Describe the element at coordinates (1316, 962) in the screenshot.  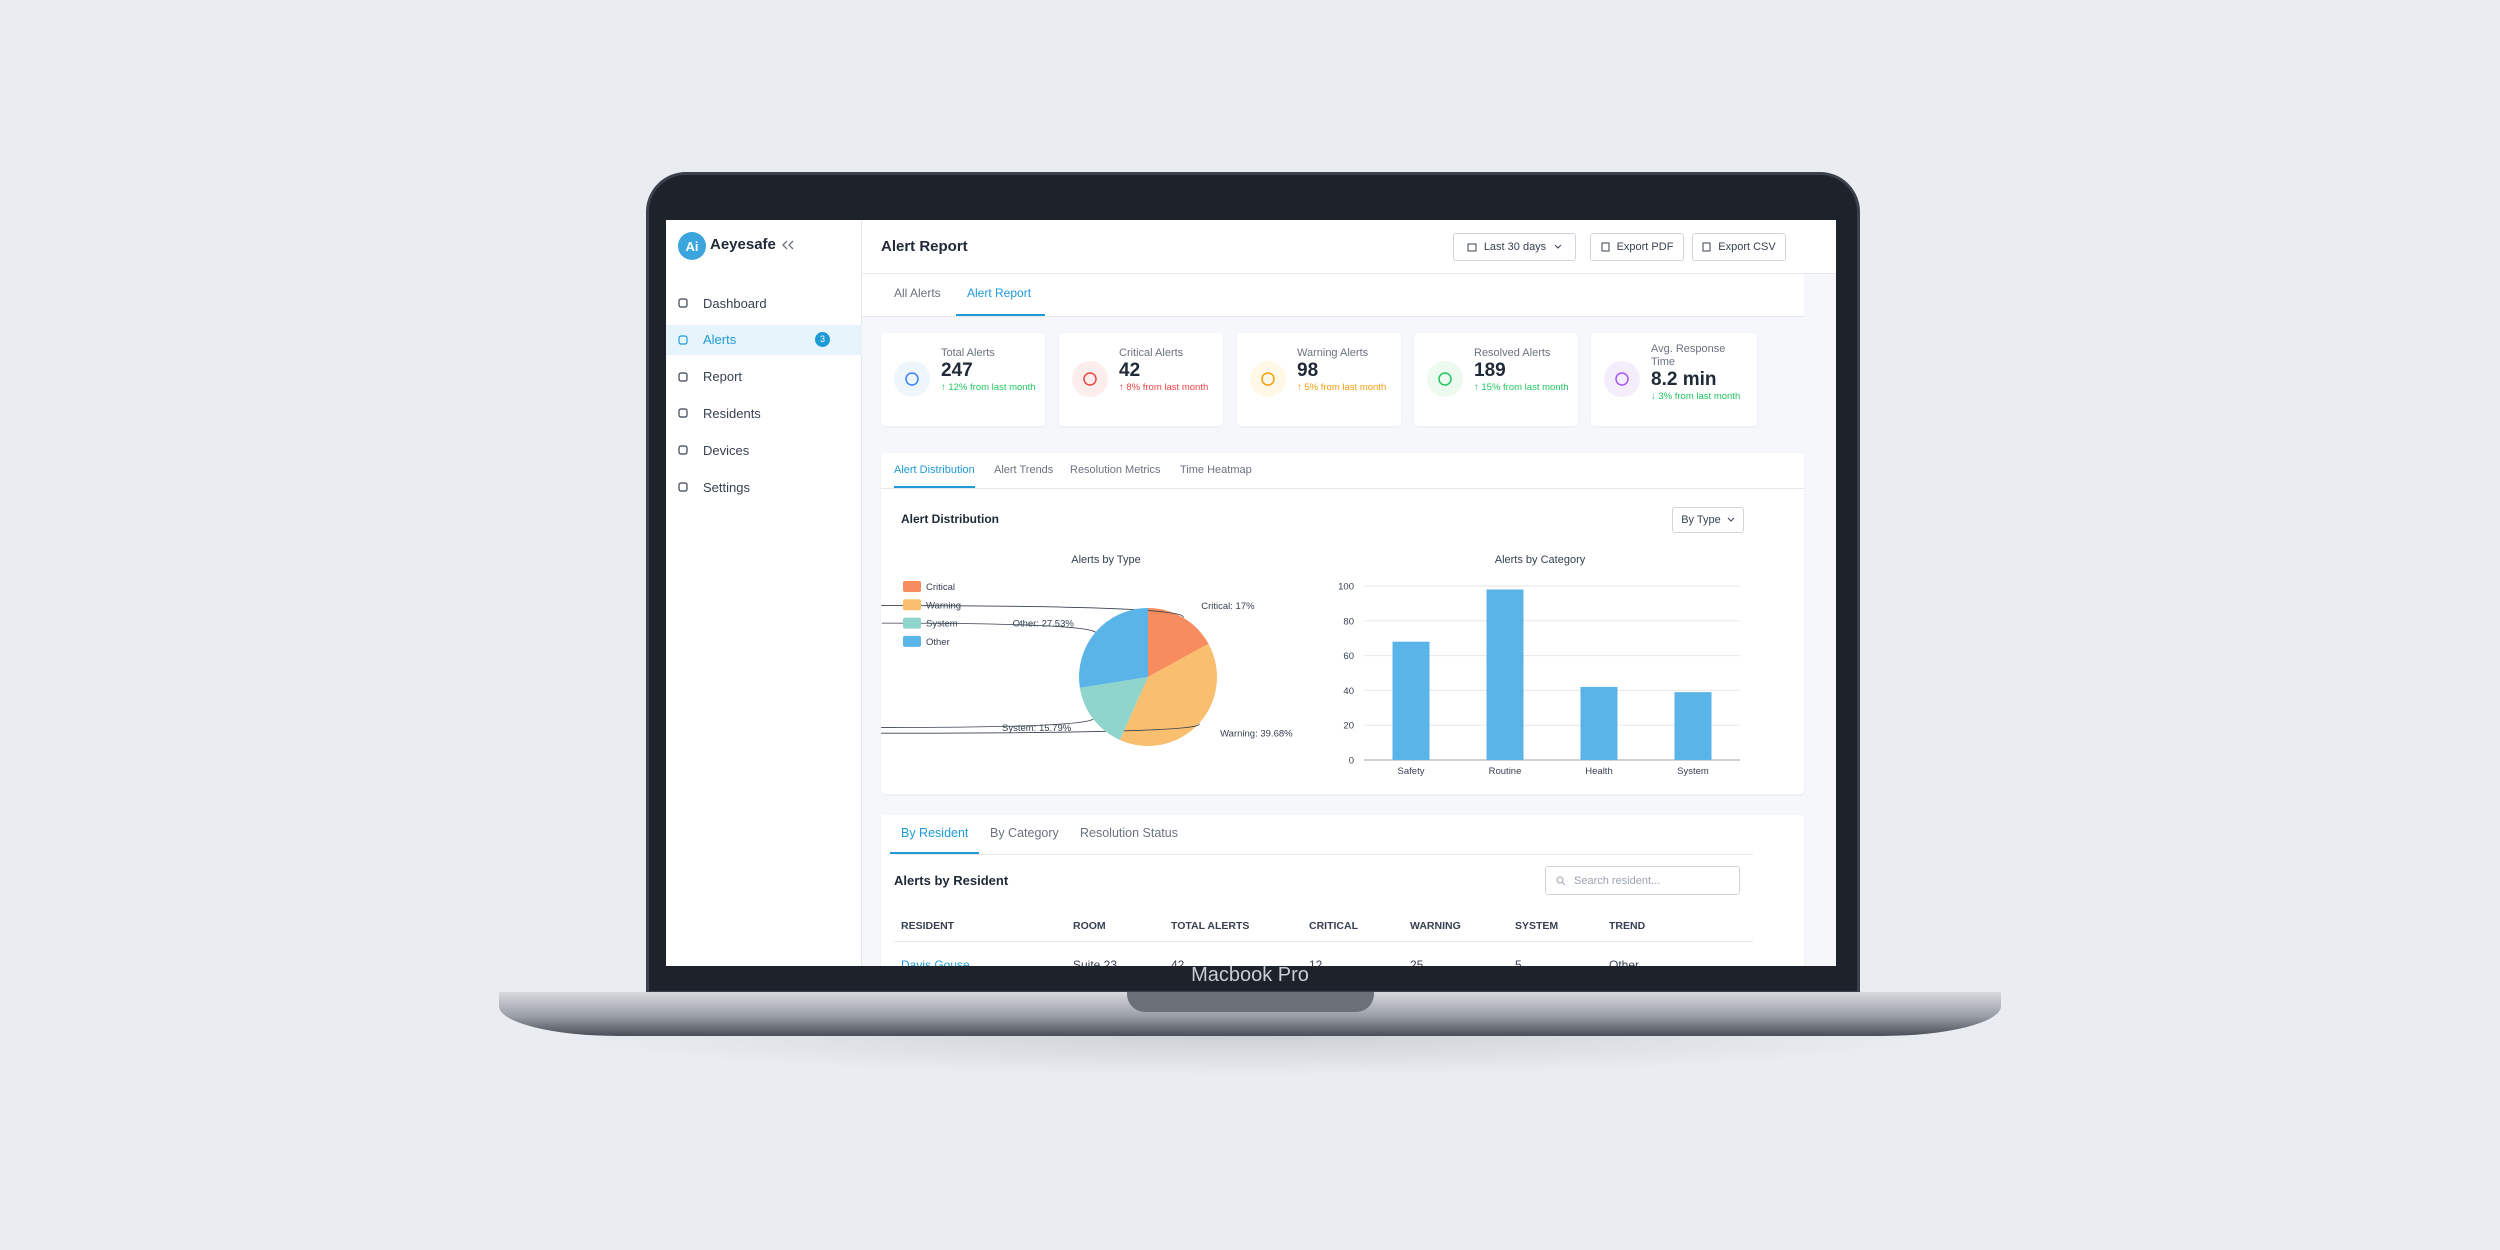
I see `table-cell: 12` at that location.